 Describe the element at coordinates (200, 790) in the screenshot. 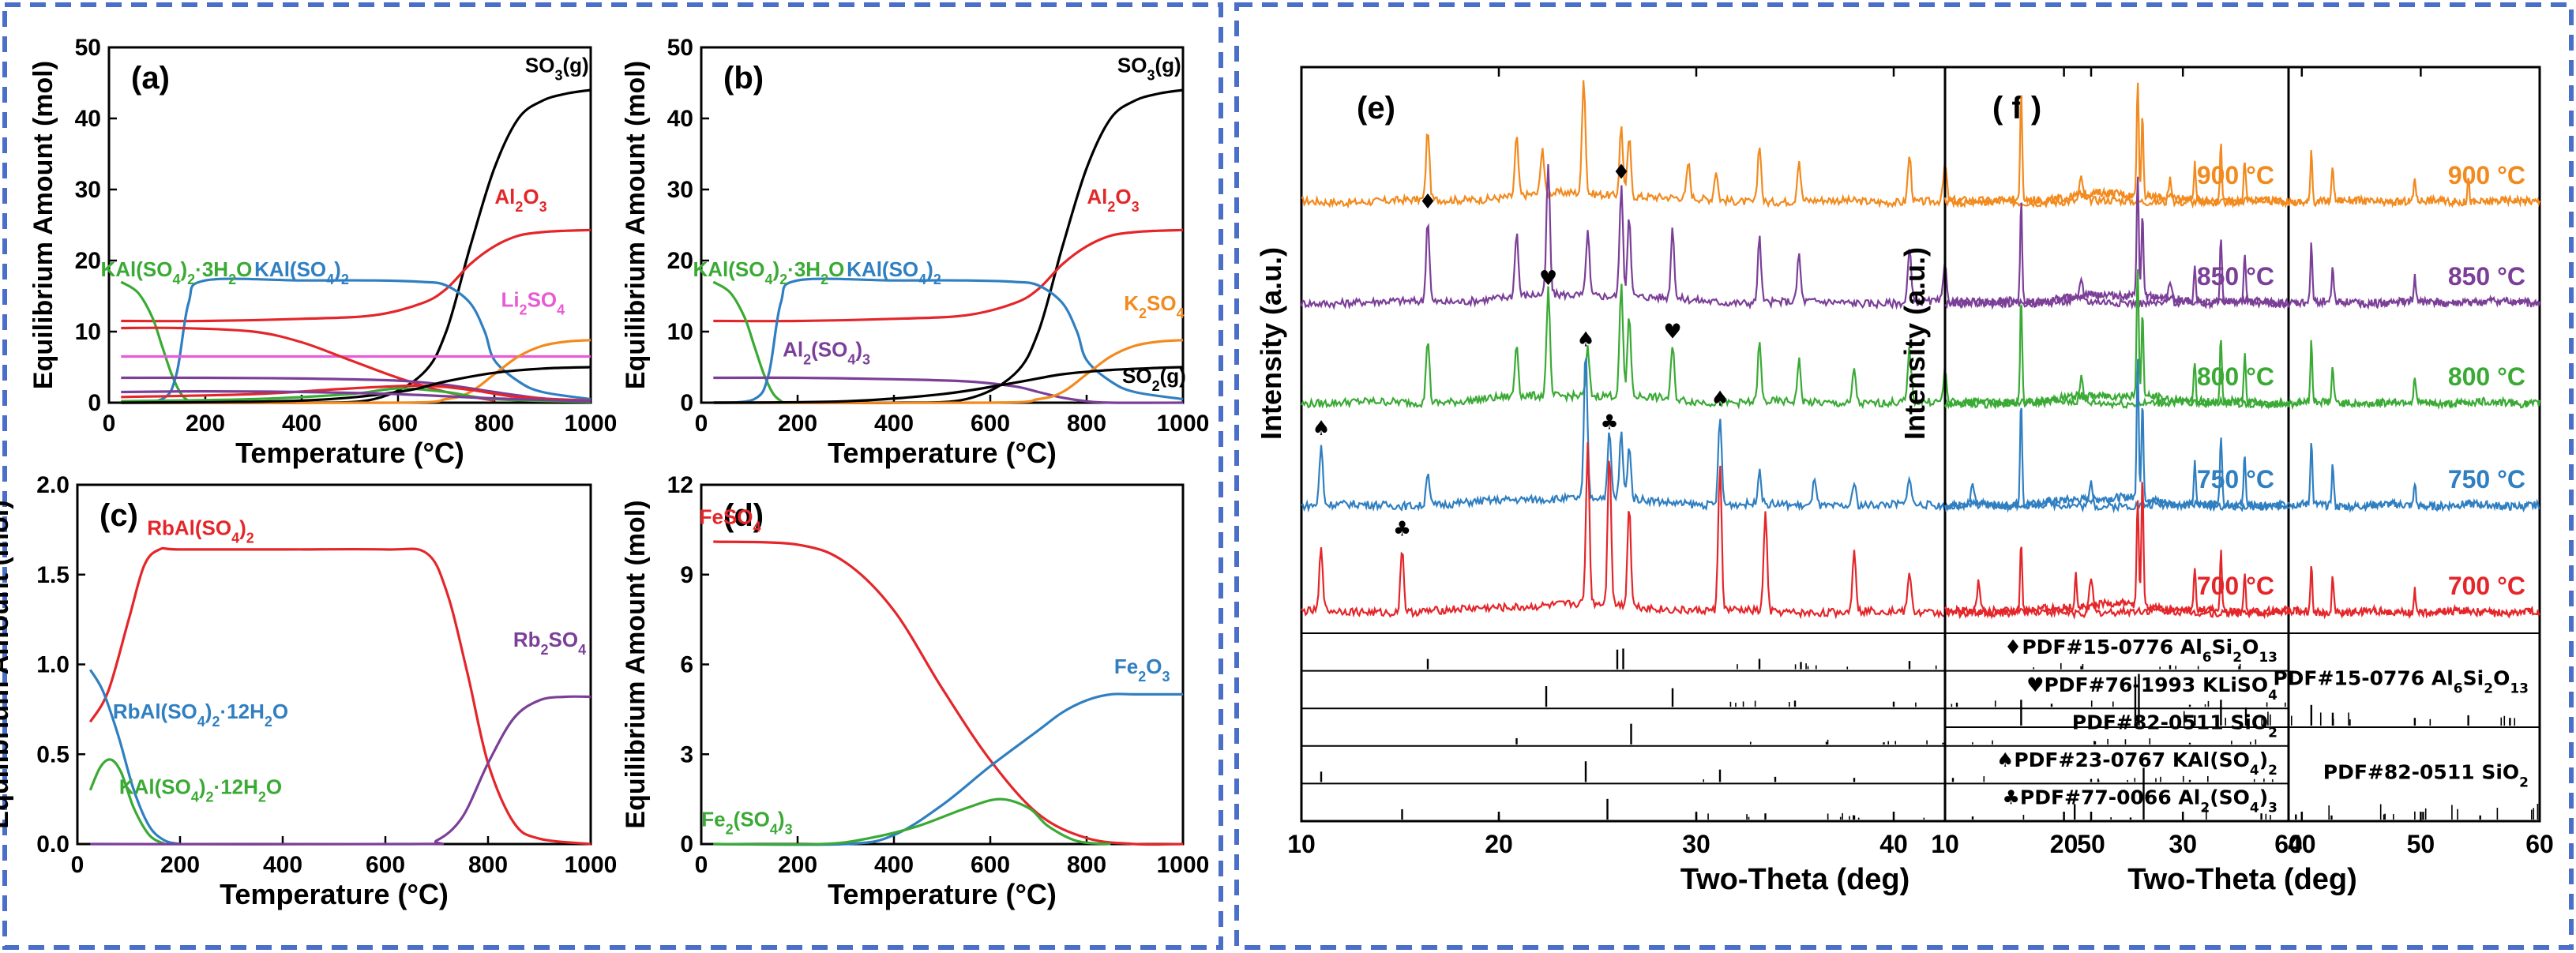

I see `series-label-c-2: KAl(SO4)2·12H2O` at that location.